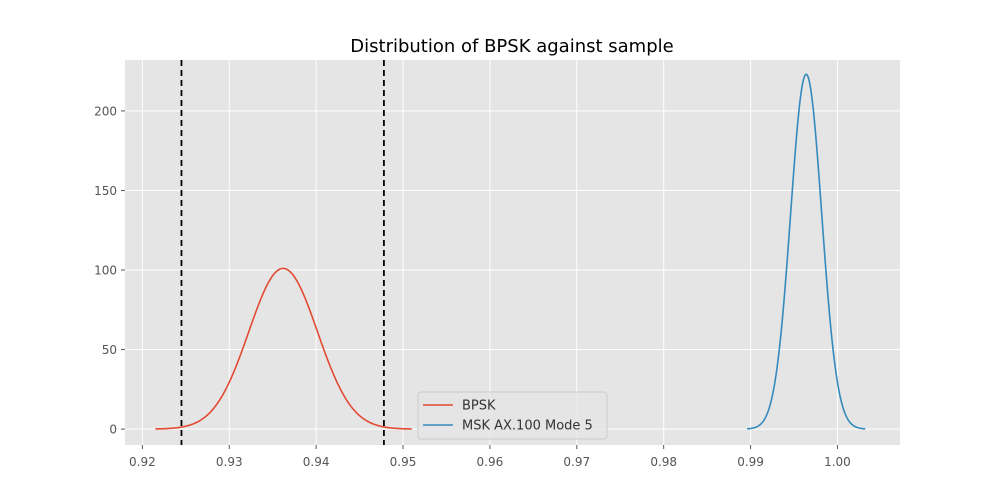 Image resolution: width=1000 pixels, height=500 pixels. What do you see at coordinates (750, 462) in the screenshot?
I see `x-tick-label: 0.99` at bounding box center [750, 462].